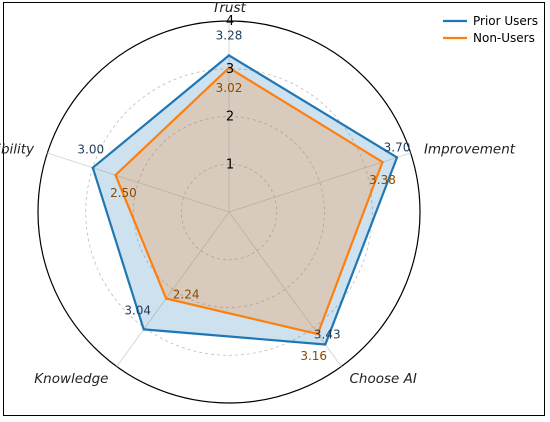  What do you see at coordinates (186, 295) in the screenshot?
I see `value-label-non-users-knowledge: 2.24` at bounding box center [186, 295].